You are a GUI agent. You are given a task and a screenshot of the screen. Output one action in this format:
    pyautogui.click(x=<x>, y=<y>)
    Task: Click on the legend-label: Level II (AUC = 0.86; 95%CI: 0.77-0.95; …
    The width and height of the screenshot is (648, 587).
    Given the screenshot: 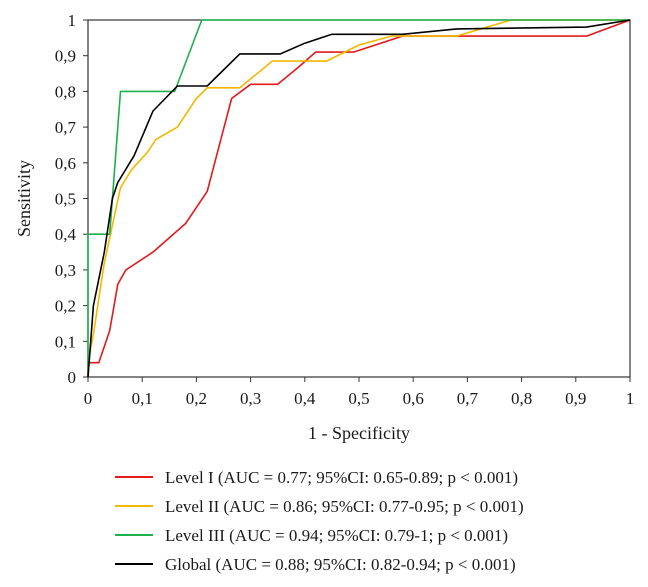 What is the action you would take?
    pyautogui.click(x=344, y=506)
    